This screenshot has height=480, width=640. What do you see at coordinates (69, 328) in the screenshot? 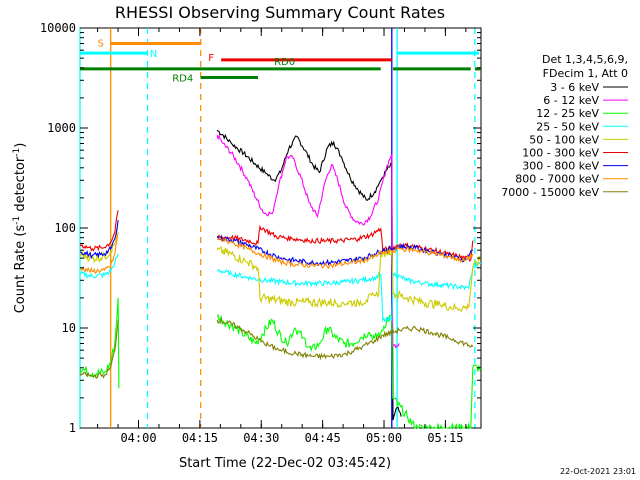
I see `y-tick-label: 10` at bounding box center [69, 328].